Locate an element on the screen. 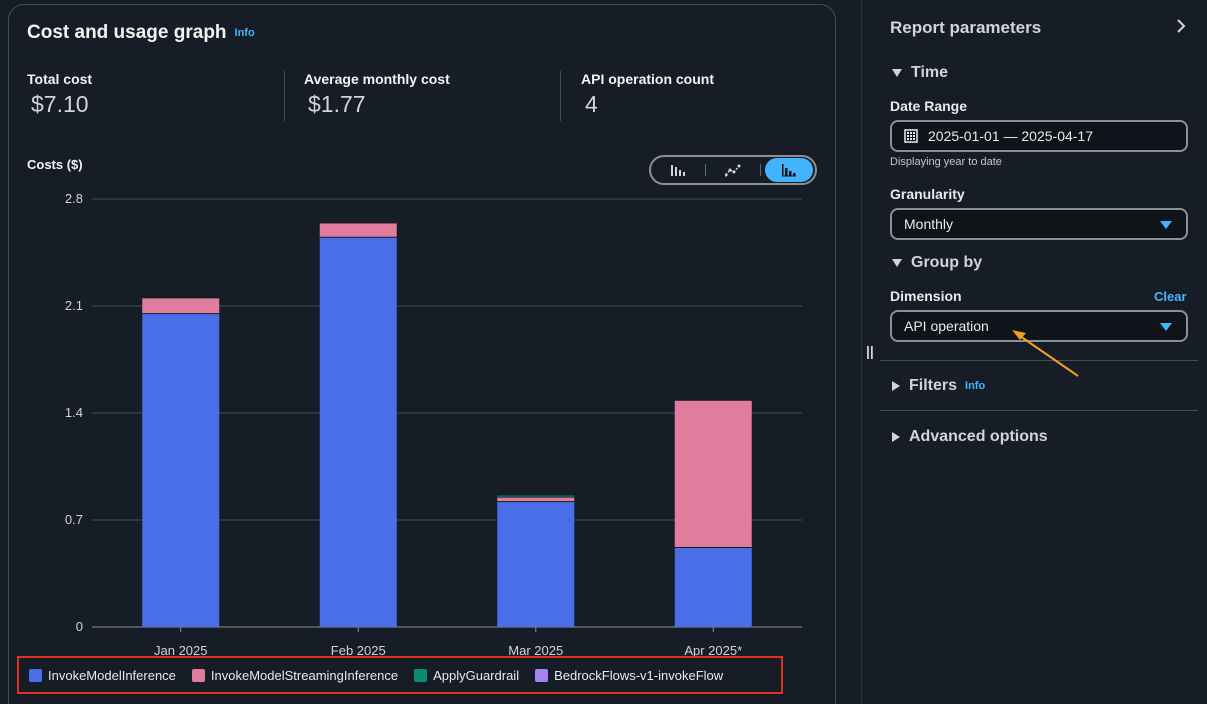 Image resolution: width=1207 pixels, height=704 pixels. panel-title-text: Cost and usage graph is located at coordinates (127, 32).